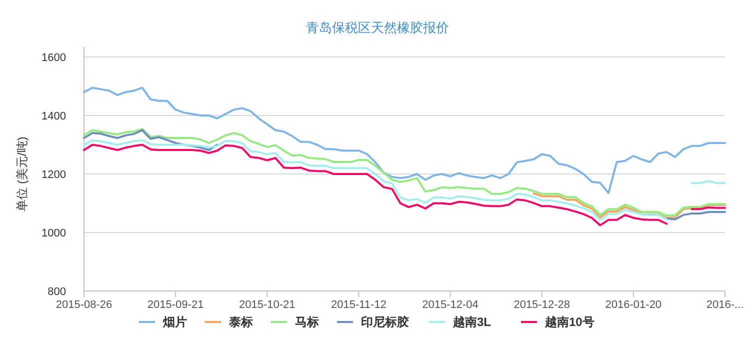 Image resolution: width=755 pixels, height=350 pixels. What do you see at coordinates (22, 174) in the screenshot?
I see `y-axis-title: 单位 (美元/吨)` at bounding box center [22, 174].